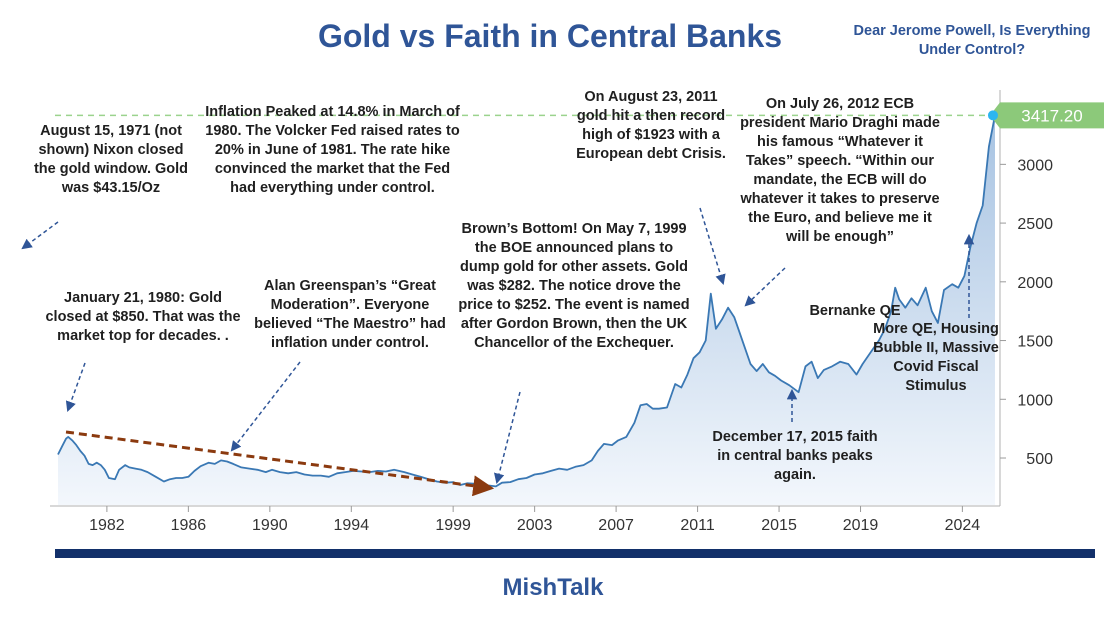 This screenshot has width=1106, height=639. I want to click on x-tick-label-1994: 1994, so click(352, 525).